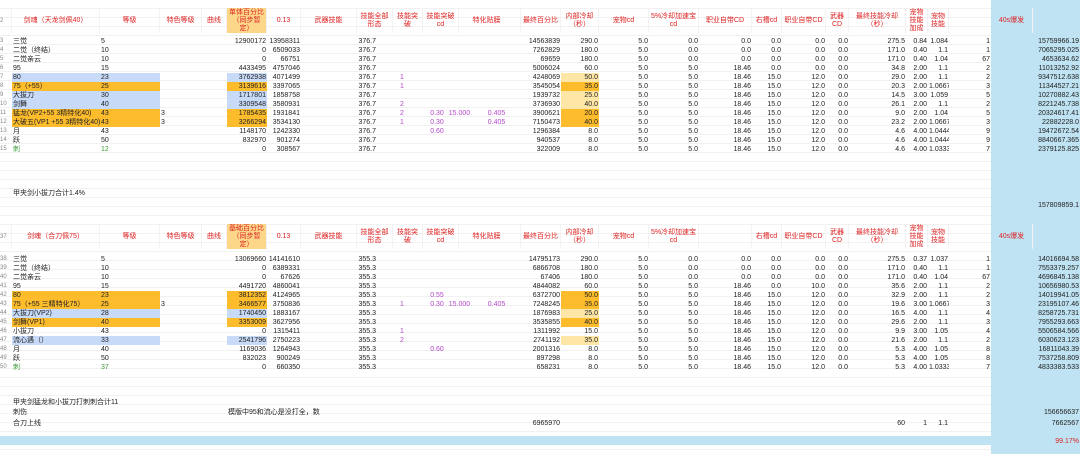 This screenshot has width=1080, height=454. What do you see at coordinates (818, 286) in the screenshot?
I see `table-cell: 10.0` at bounding box center [818, 286].